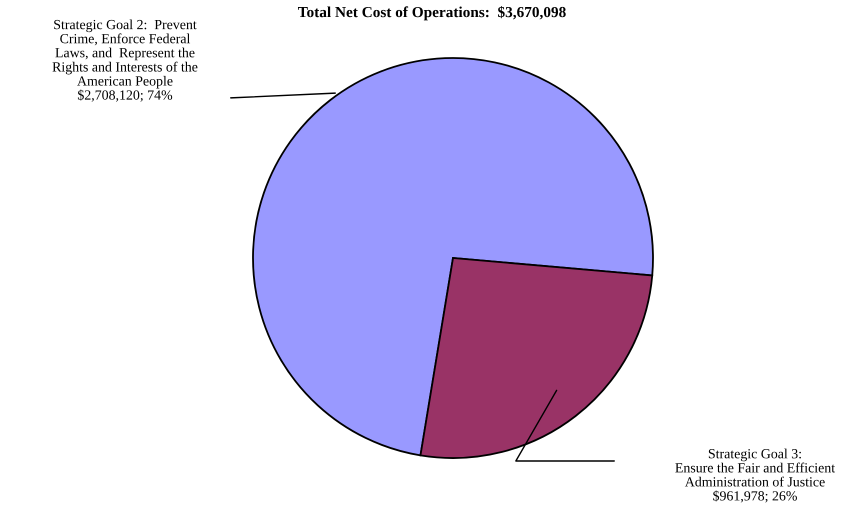 This screenshot has width=865, height=516. I want to click on chart-title: Total Net Cost of Operations: $3,670,098, so click(432, 13).